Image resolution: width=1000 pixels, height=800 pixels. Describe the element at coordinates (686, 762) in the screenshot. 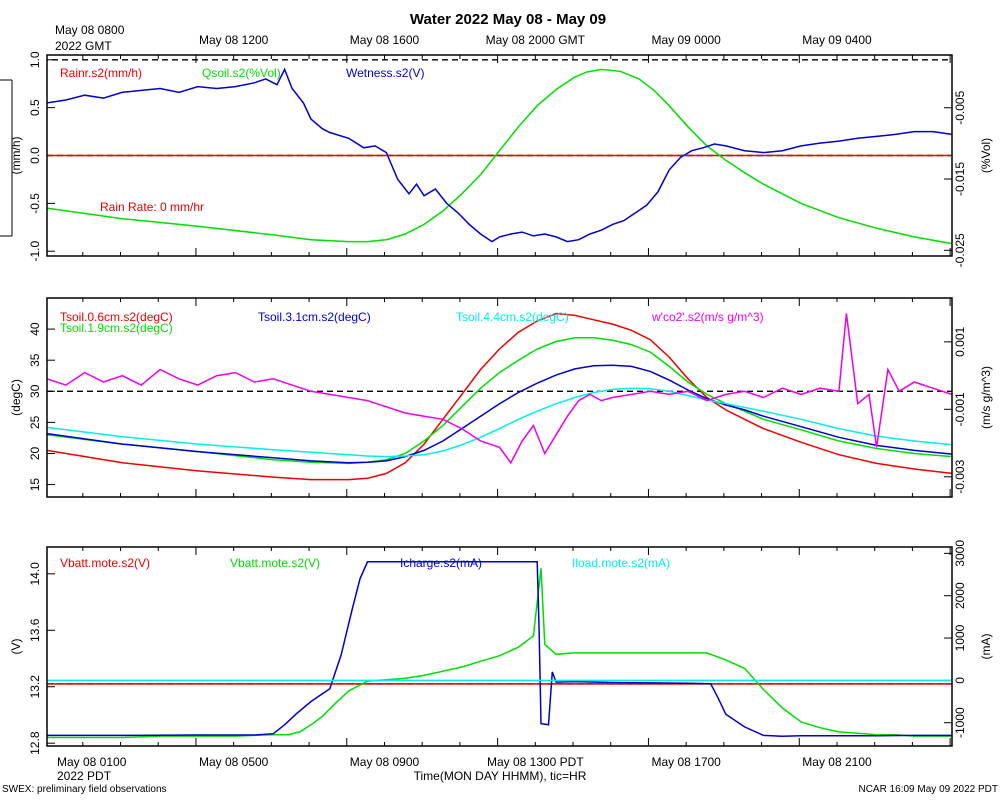

I see `bottom-axis-label: May 08 1700` at that location.